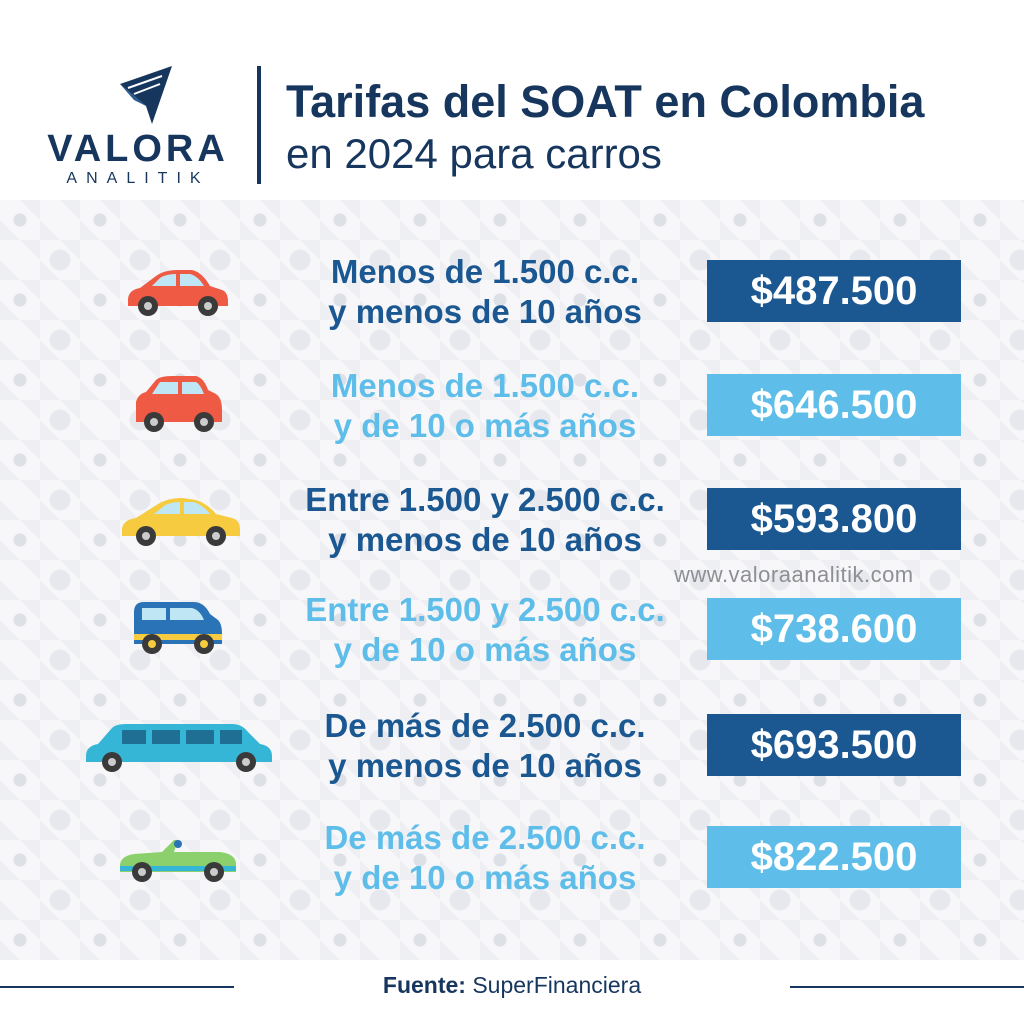  I want to click on limousine-icon, so click(179, 748).